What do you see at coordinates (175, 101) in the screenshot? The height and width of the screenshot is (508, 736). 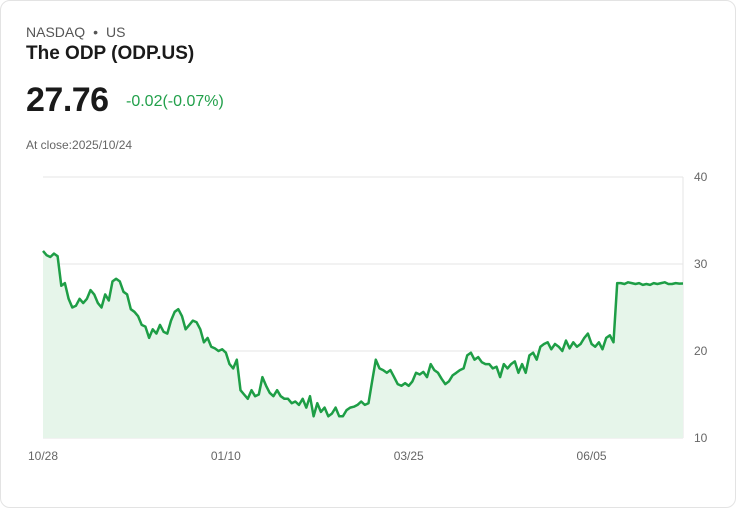 I see `price-change: -0.02(-0.07%)` at bounding box center [175, 101].